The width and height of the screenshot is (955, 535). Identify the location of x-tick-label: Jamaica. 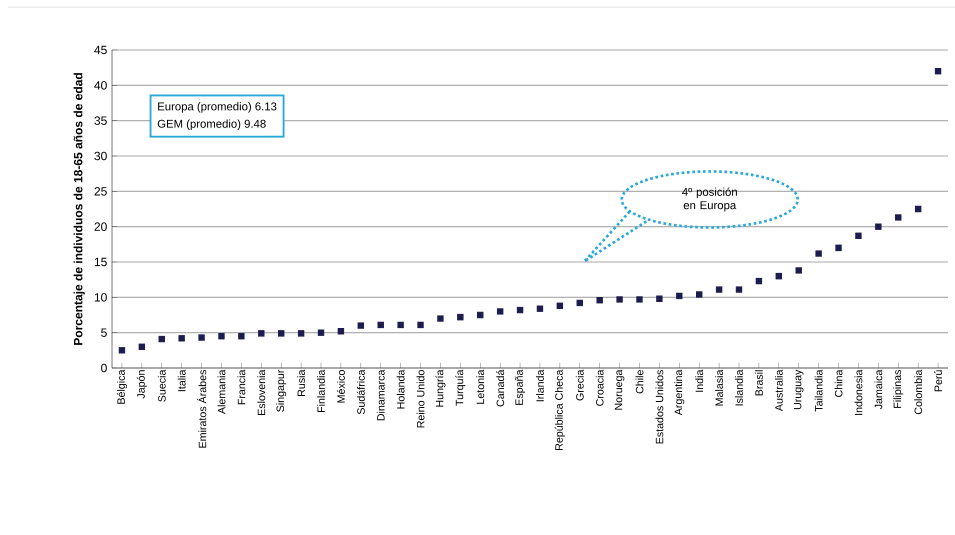
(878, 390).